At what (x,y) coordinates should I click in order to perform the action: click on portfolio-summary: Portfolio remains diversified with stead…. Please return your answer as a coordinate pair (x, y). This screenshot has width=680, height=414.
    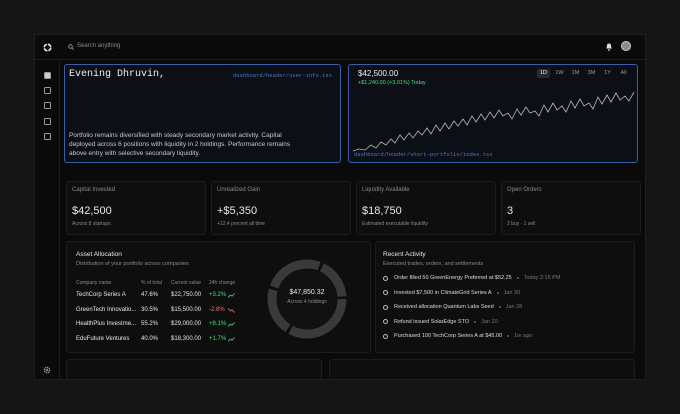
    Looking at the image, I should click on (180, 144).